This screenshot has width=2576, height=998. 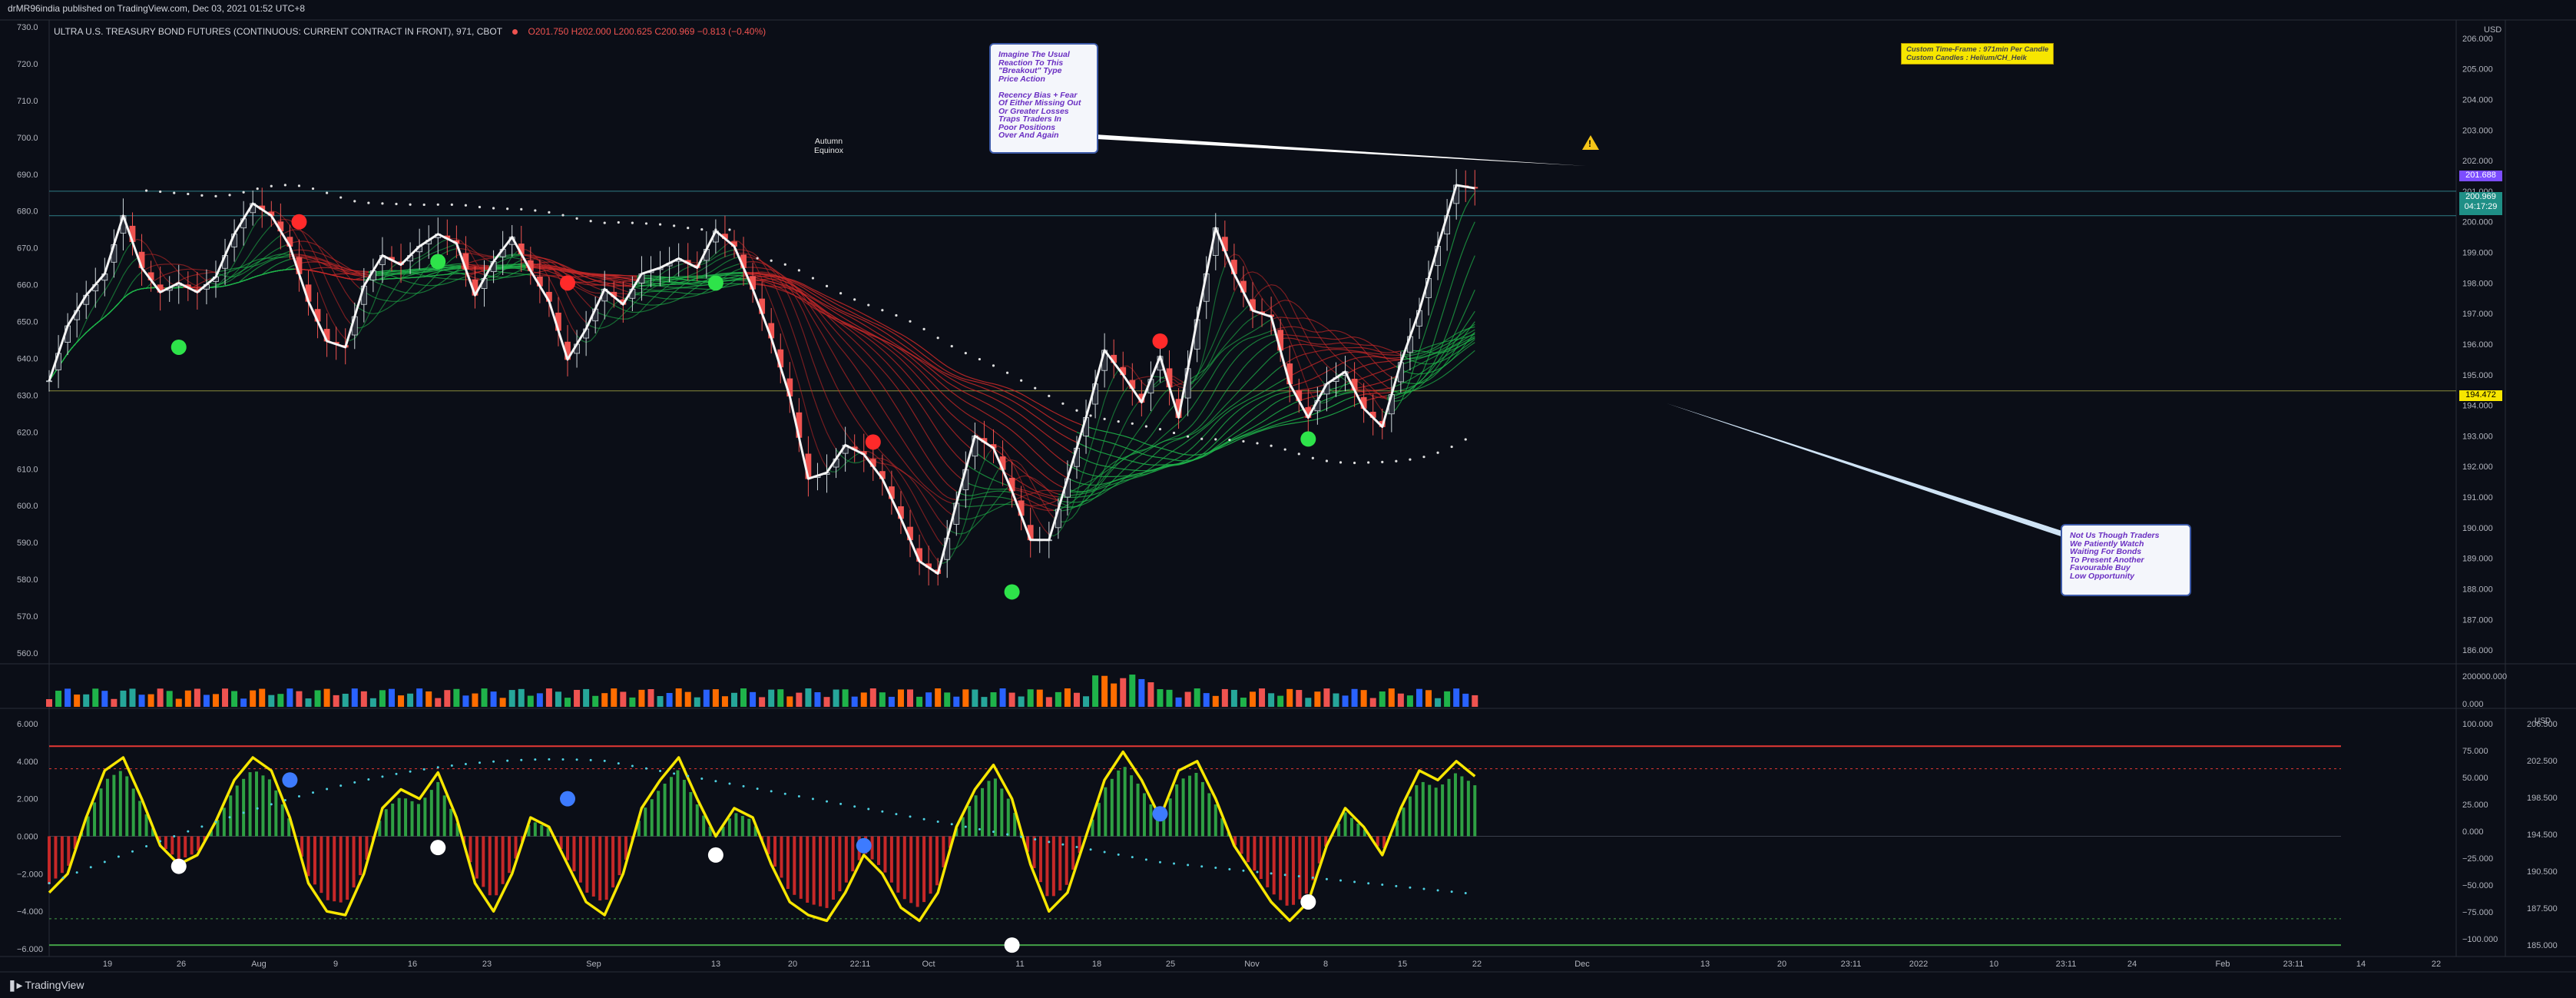 What do you see at coordinates (1591, 142) in the screenshot?
I see `warning-icon: !` at bounding box center [1591, 142].